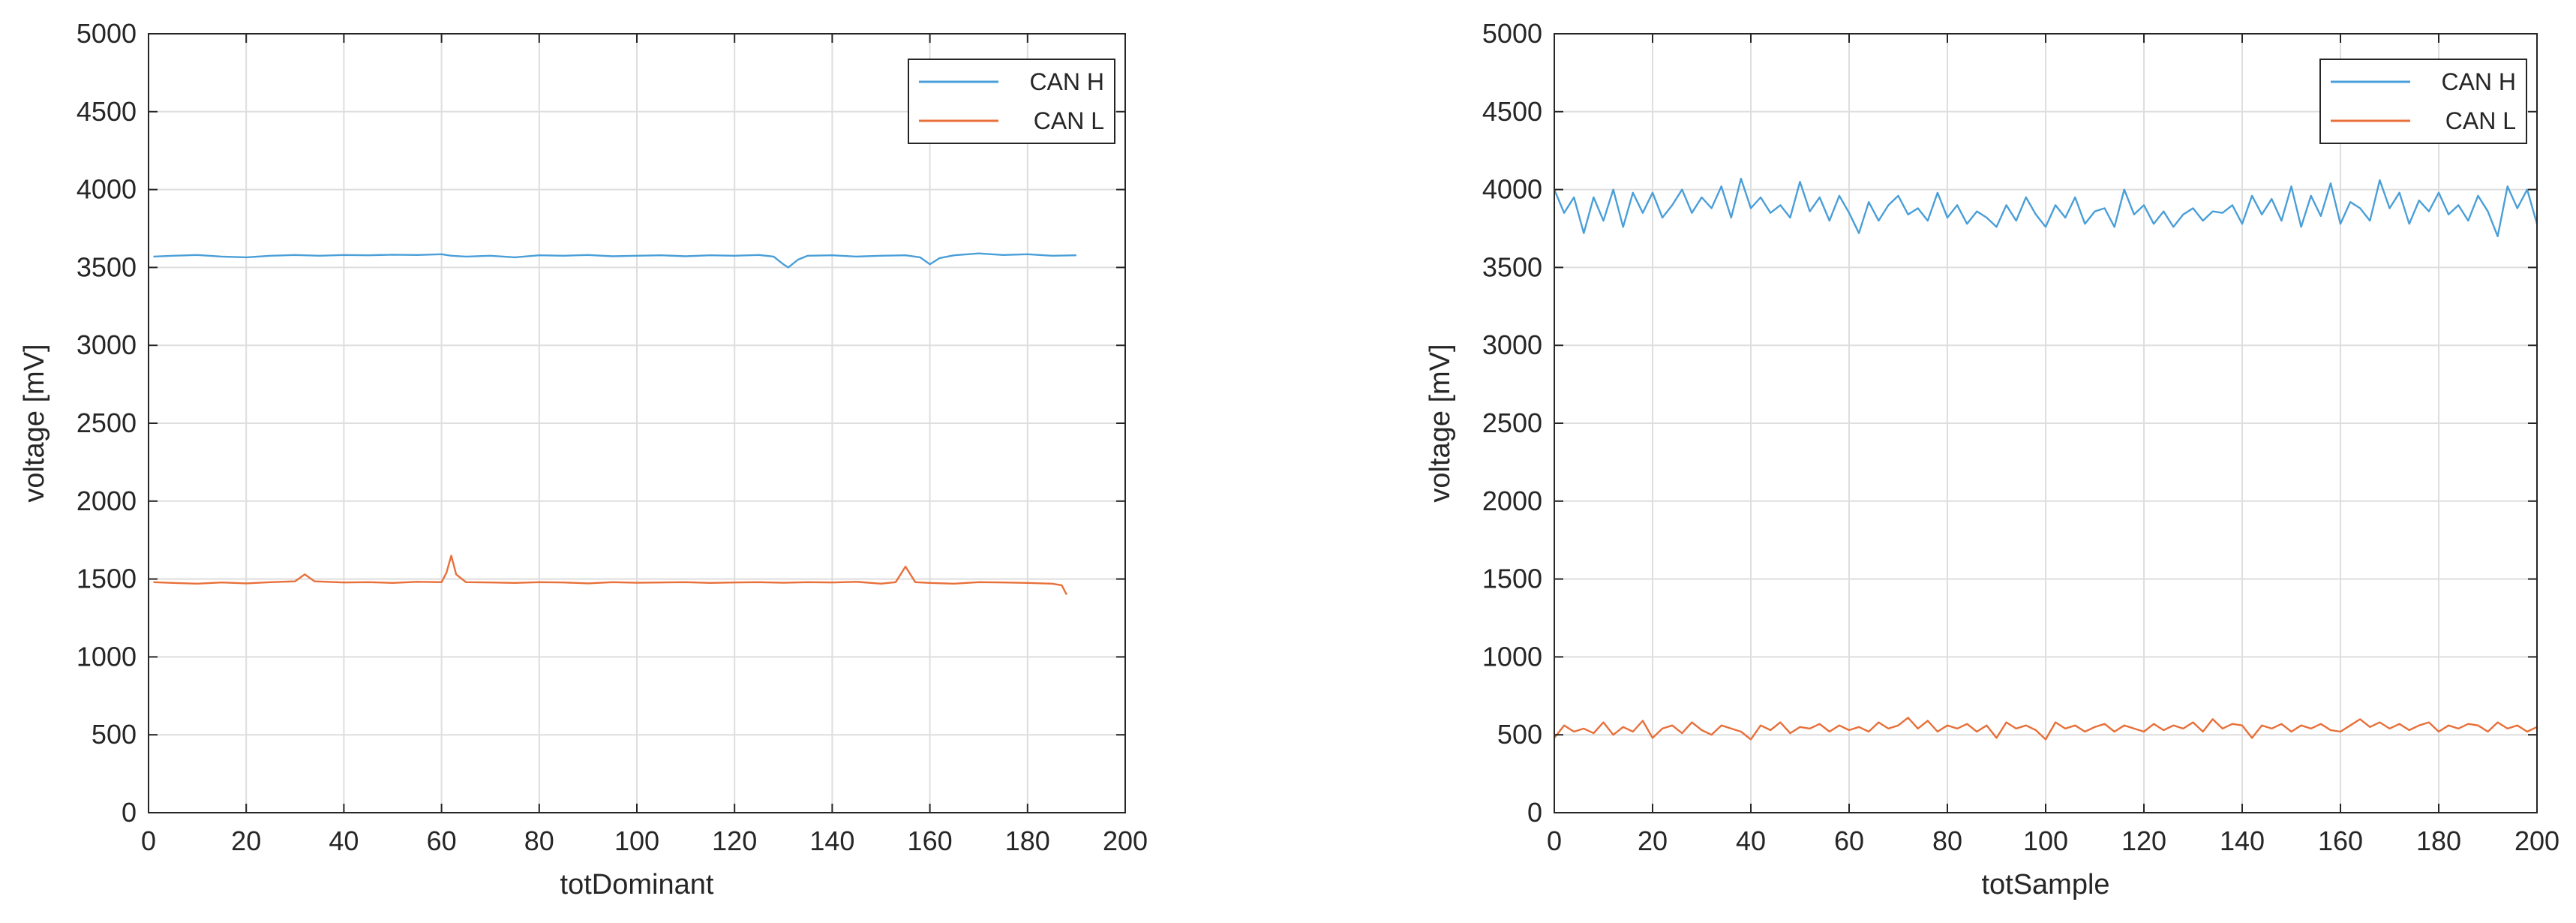 This screenshot has width=2576, height=923. I want to click on x-axis-label: totSample, so click(2045, 885).